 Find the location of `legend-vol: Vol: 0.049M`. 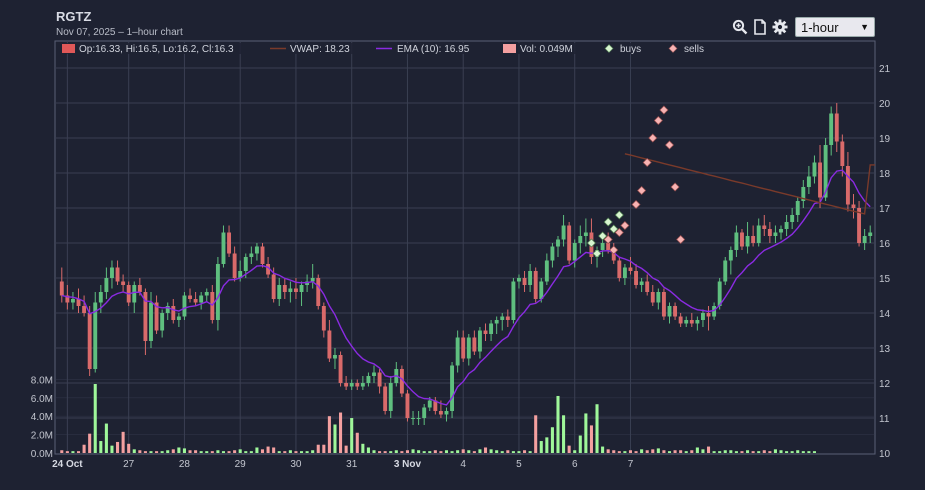

legend-vol: Vol: 0.049M is located at coordinates (546, 49).